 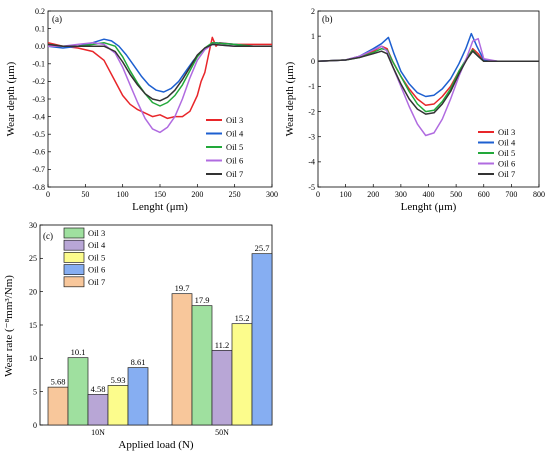 I want to click on bar-oil-6-10n, so click(x=138, y=396).